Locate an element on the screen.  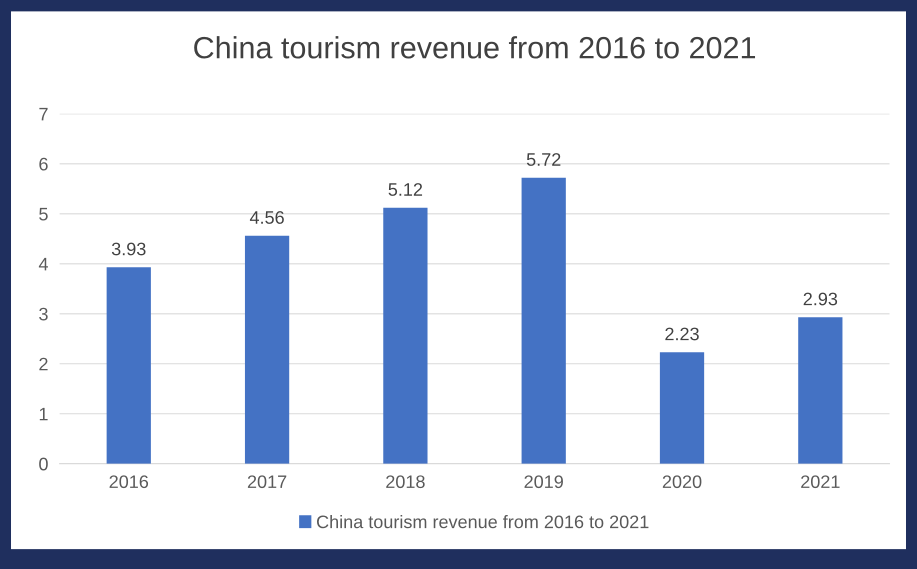
y-tick-label: 0 is located at coordinates (43, 464).